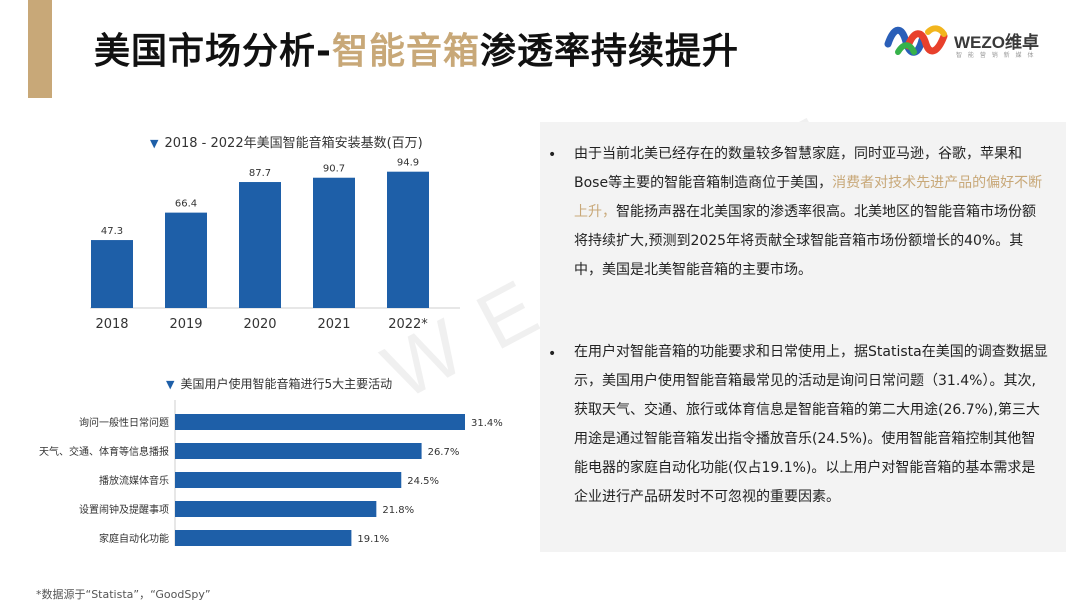 Image resolution: width=1080 pixels, height=608 pixels. Describe the element at coordinates (104, 451) in the screenshot. I see `y-tick-label: 天气、交通、体育等信息播报` at that location.